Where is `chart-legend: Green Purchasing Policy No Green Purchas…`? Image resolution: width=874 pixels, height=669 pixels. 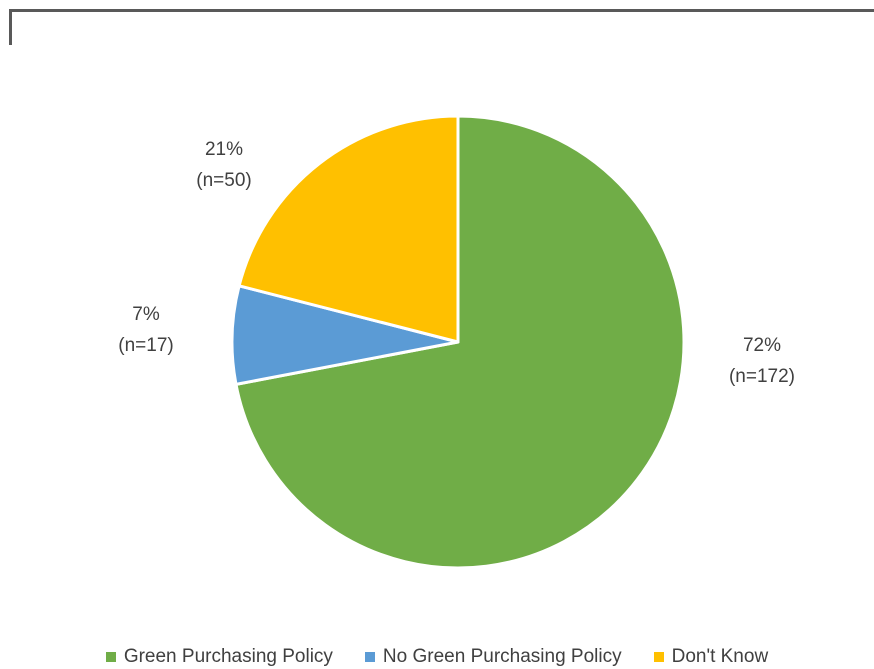
chart-legend: Green Purchasing Policy No Green Purchas… is located at coordinates (437, 657).